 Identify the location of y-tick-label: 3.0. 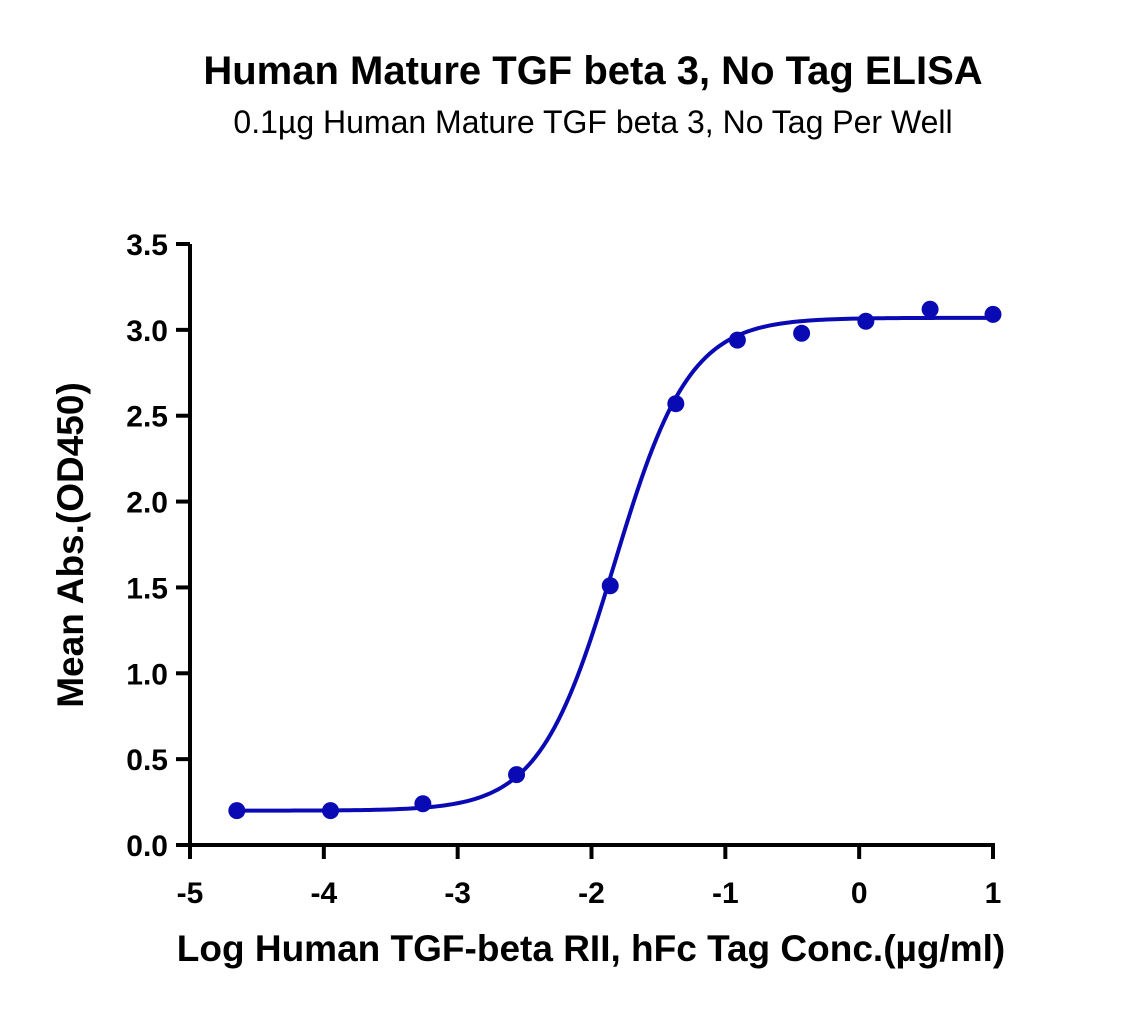
(147, 331).